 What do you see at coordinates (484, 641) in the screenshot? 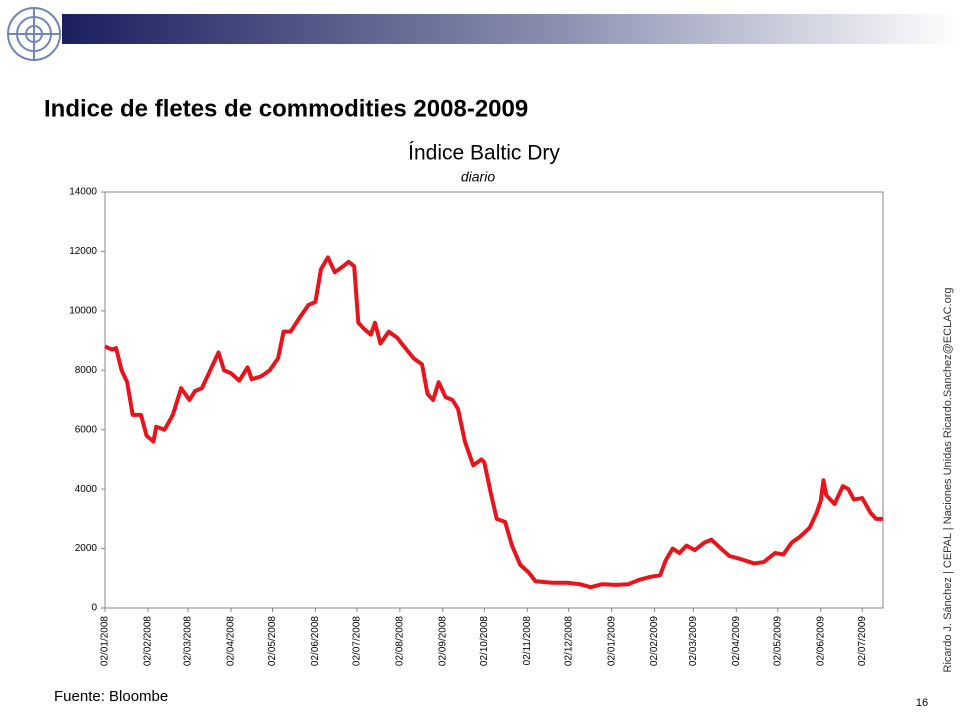
I see `x-tick-label: 02/10/2008` at bounding box center [484, 641].